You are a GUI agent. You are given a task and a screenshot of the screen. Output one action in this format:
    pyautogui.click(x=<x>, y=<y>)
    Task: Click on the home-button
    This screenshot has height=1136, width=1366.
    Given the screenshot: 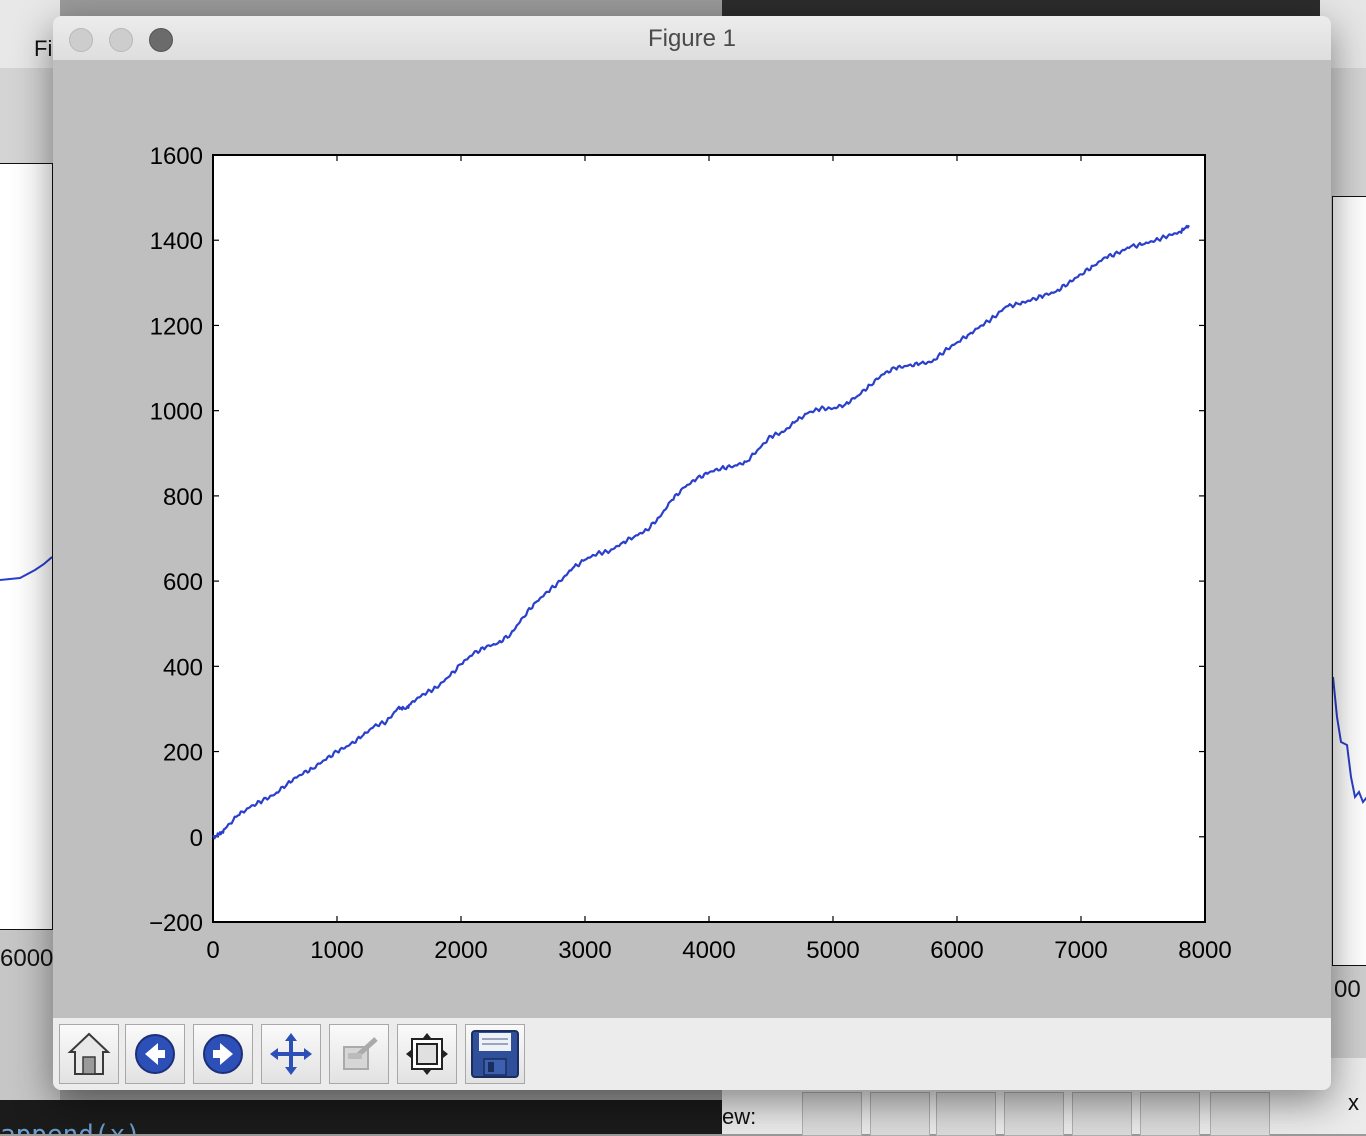 What is the action you would take?
    pyautogui.click(x=89, y=1054)
    